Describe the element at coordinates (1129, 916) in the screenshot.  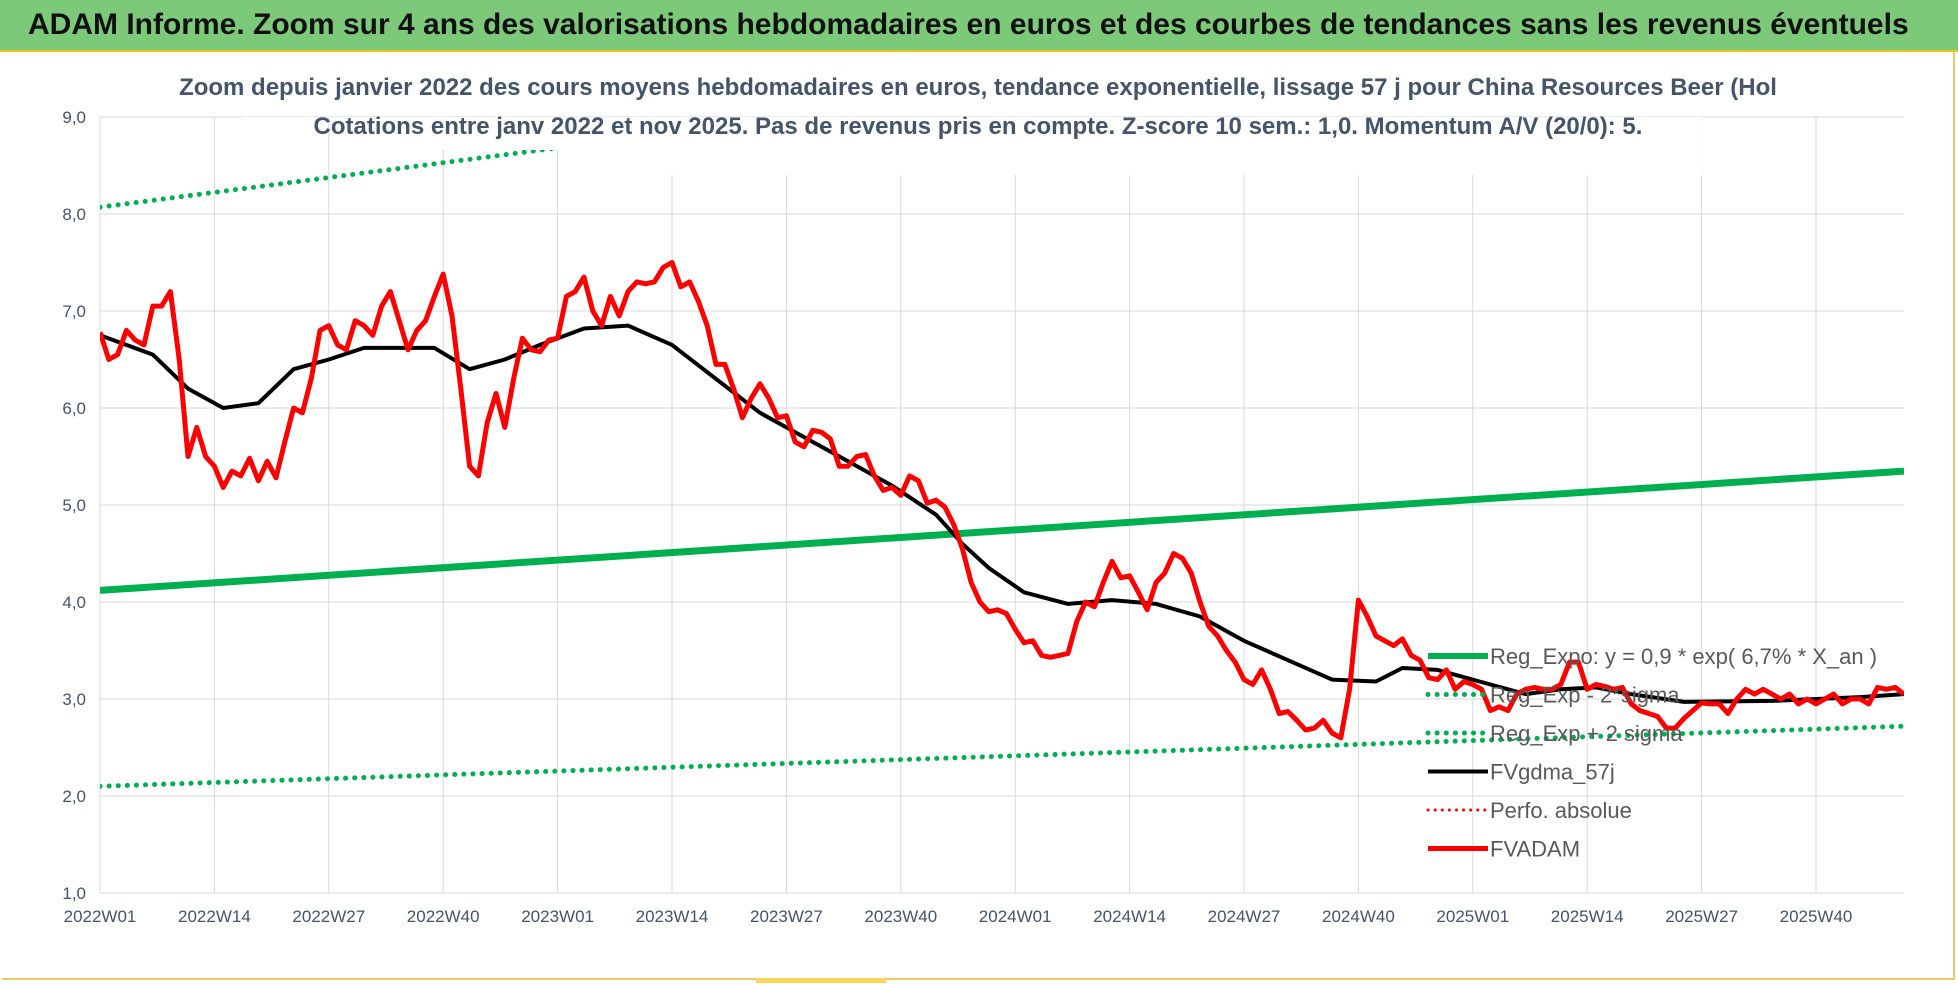
I see `x-tick-label: 2024W14` at that location.